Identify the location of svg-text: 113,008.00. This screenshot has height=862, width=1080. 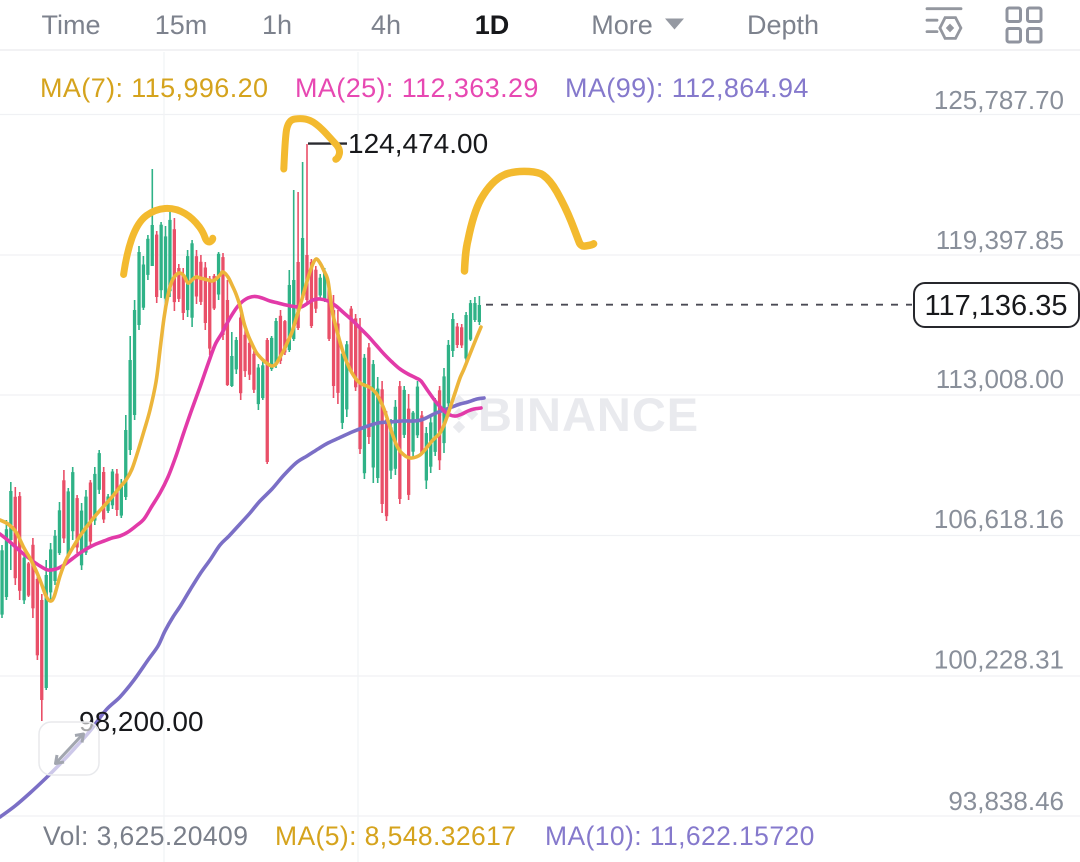
(1000, 379).